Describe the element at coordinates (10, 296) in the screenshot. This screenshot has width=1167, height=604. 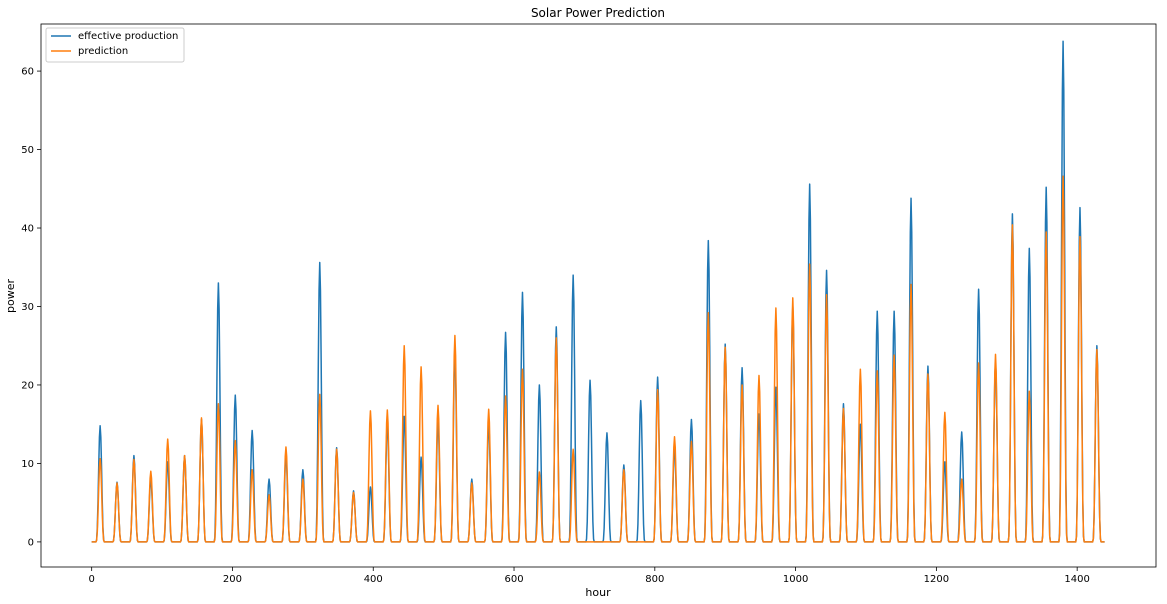
I see `y-axis-label: power` at that location.